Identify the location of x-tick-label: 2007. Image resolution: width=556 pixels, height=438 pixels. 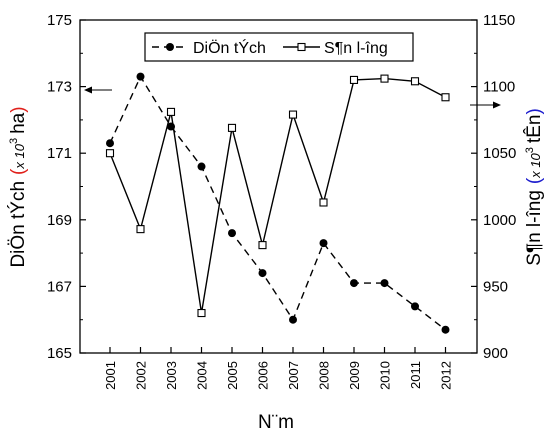
(293, 375).